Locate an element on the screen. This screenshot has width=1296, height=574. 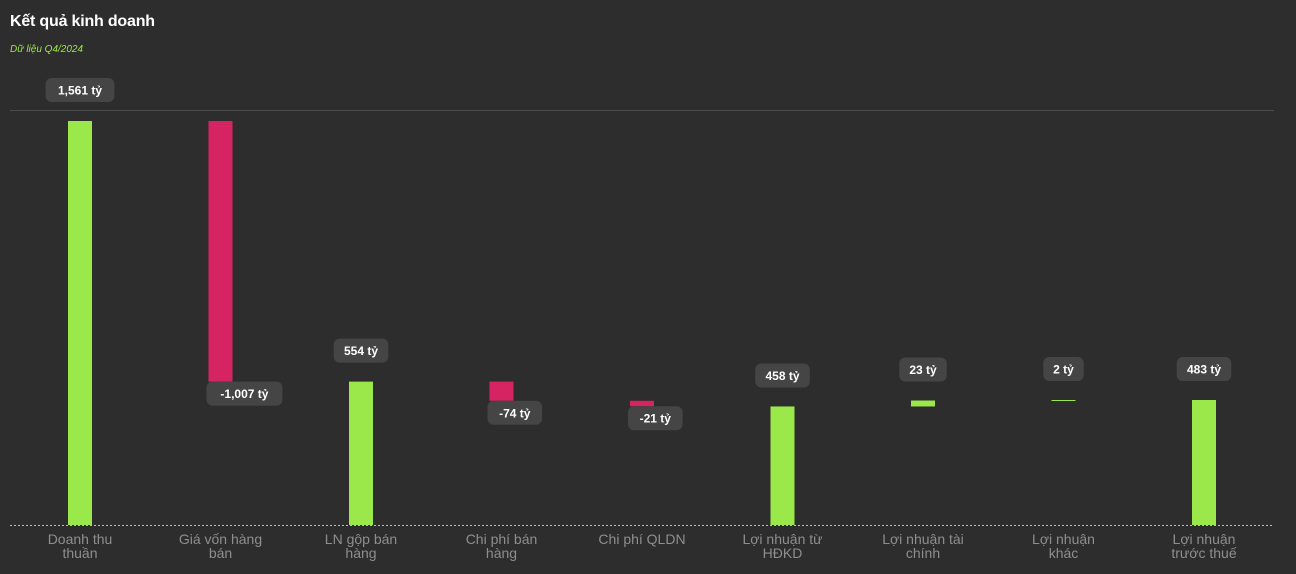
category-label-1-line-1: Doanh thu is located at coordinates (80, 539).